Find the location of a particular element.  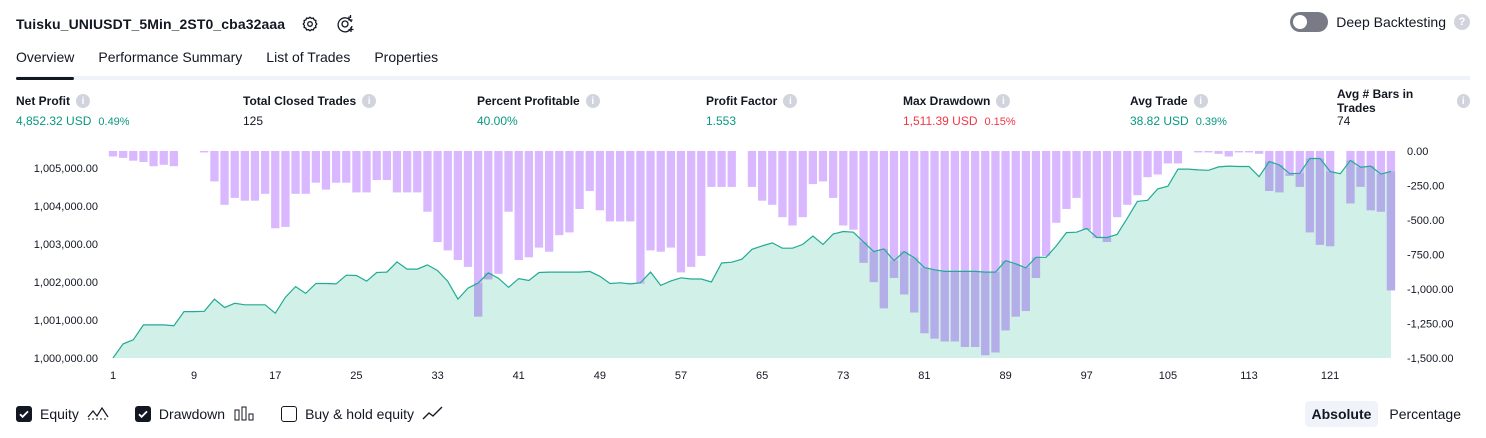

x-axis-tick-label: 113 is located at coordinates (1249, 376).